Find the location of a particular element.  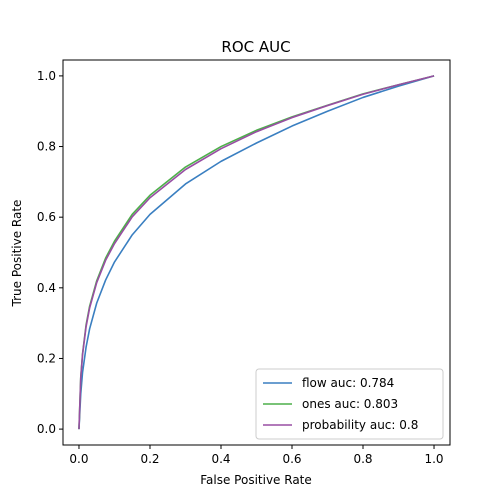

x-tick-label: 0.4 is located at coordinates (220, 459).